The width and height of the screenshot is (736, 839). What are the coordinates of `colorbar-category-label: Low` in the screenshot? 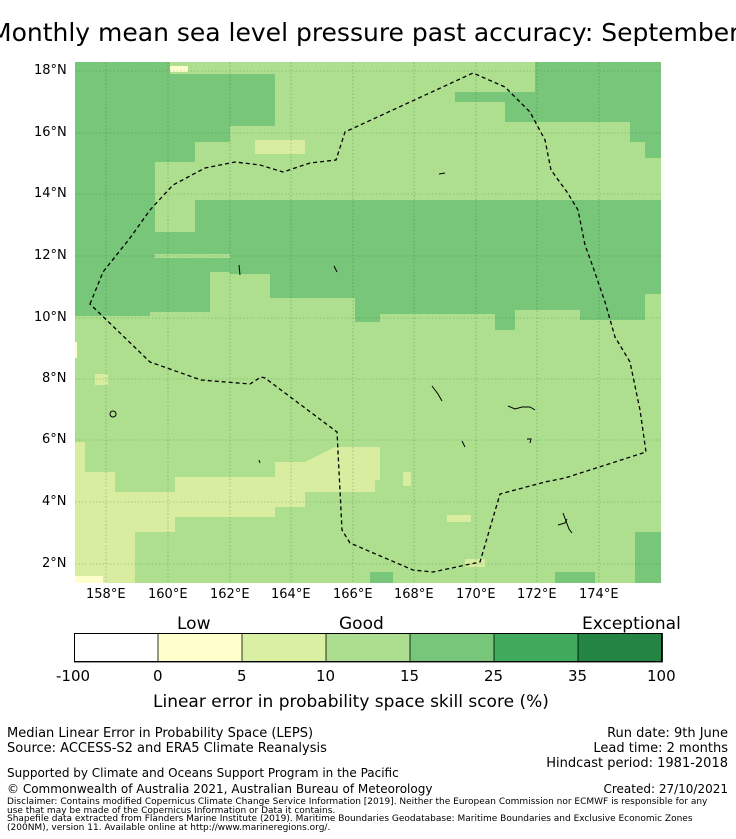 It's located at (194, 624).